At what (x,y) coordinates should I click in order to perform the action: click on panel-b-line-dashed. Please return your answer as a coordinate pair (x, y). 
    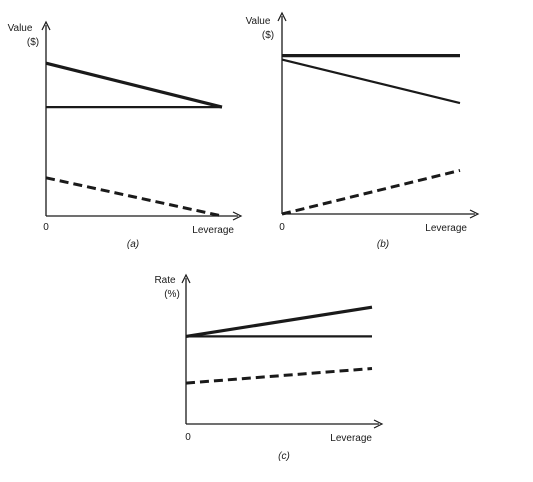
    Looking at the image, I should click on (371, 192).